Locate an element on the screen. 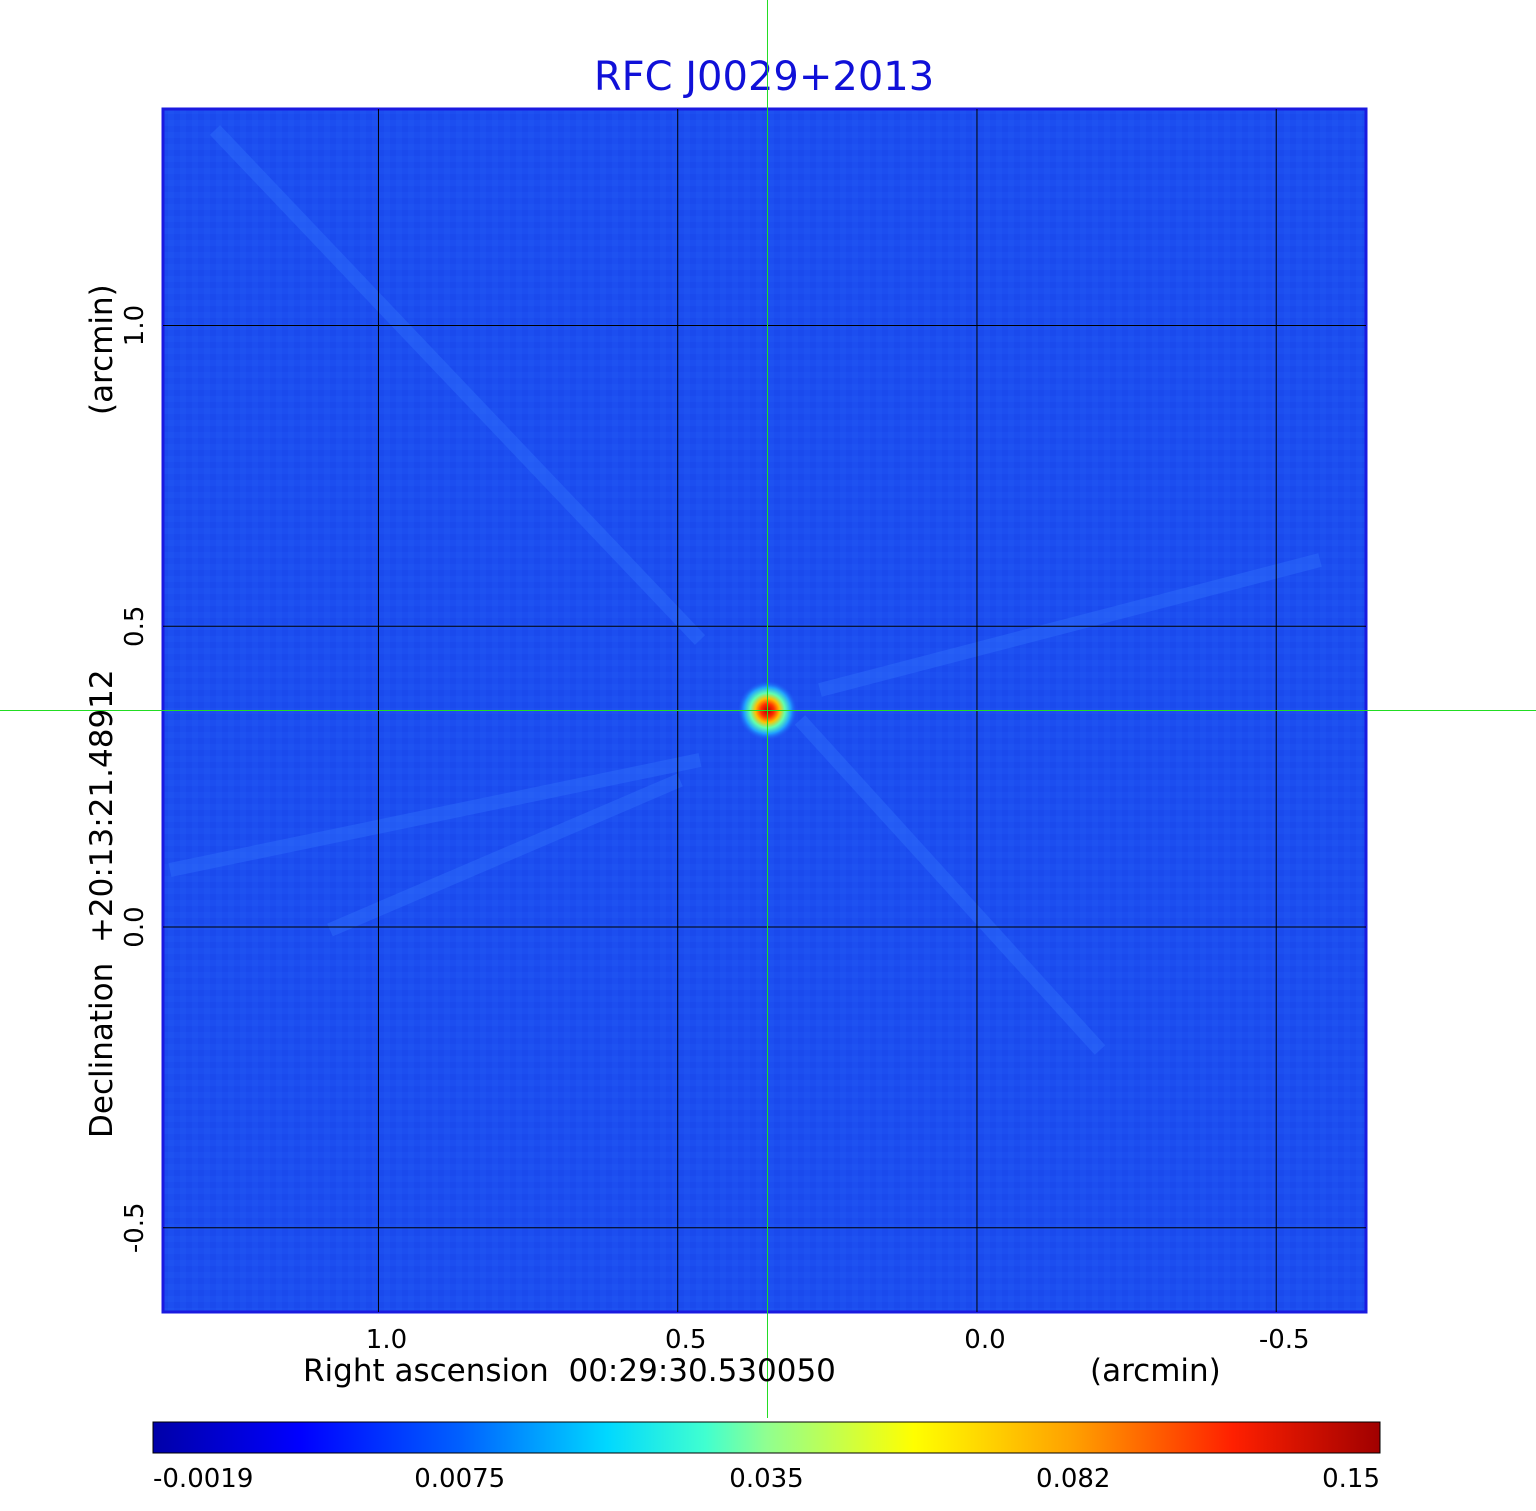 The height and width of the screenshot is (1511, 1536). y-tick-label-1: 0.5 is located at coordinates (135, 626).